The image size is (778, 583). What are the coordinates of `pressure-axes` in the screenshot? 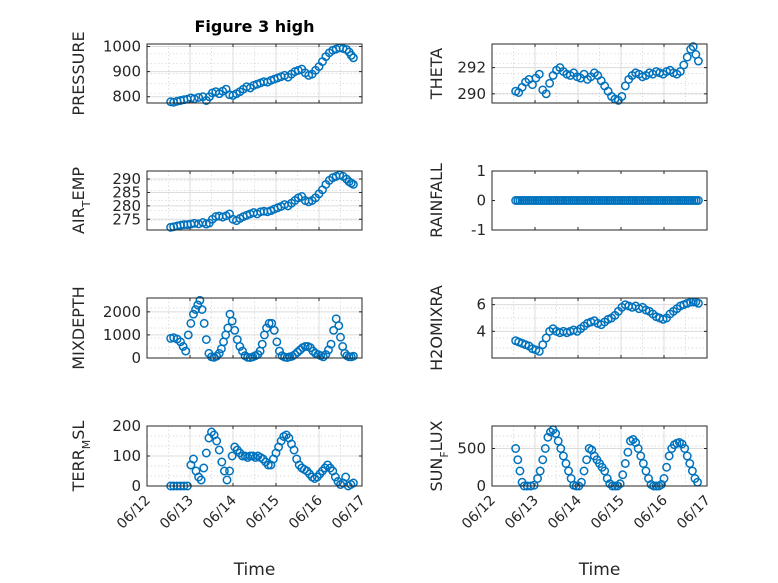 It's located at (254, 73).